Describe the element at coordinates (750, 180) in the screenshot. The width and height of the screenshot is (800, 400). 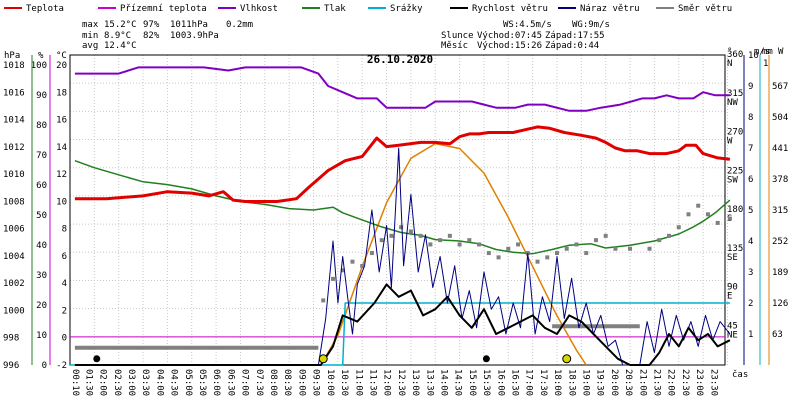
I see `wind-tick: 6` at that location.